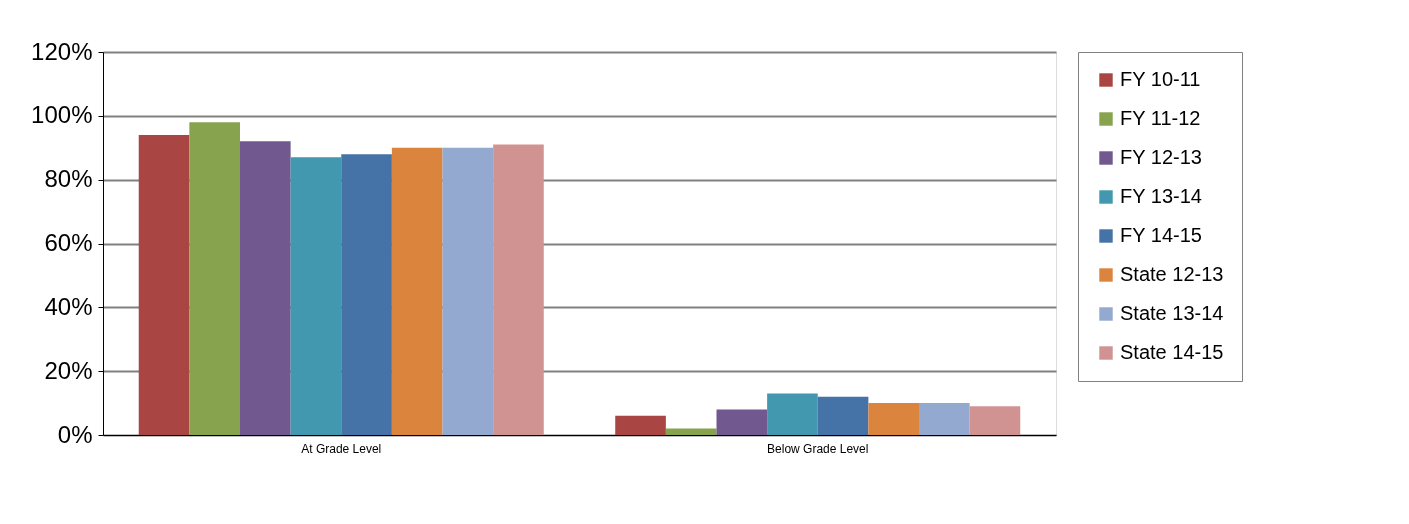  What do you see at coordinates (1161, 235) in the screenshot?
I see `legend-label: FY 14-15` at bounding box center [1161, 235].